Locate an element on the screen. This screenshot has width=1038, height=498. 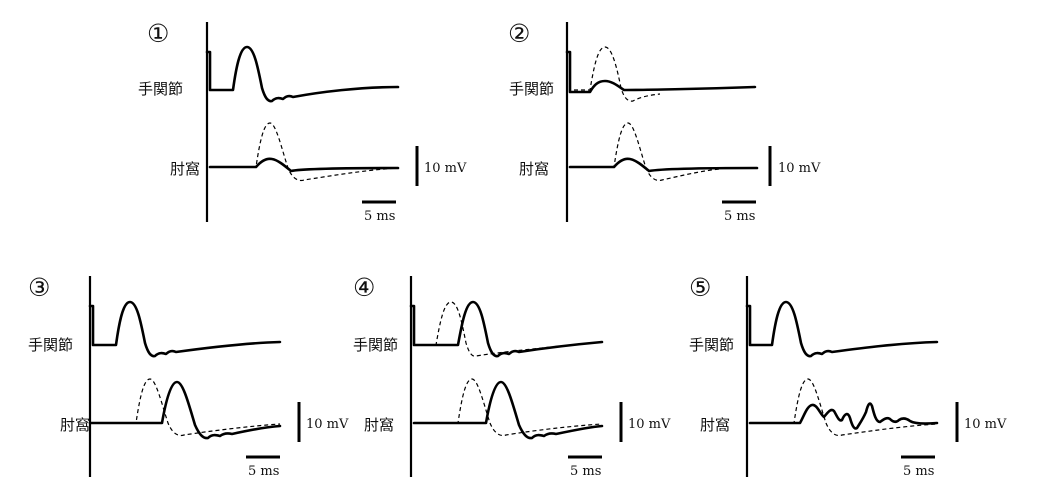
panel-2: ② 手関節 肘窩 10 mV 5 ms is located at coordinates (664, 121).